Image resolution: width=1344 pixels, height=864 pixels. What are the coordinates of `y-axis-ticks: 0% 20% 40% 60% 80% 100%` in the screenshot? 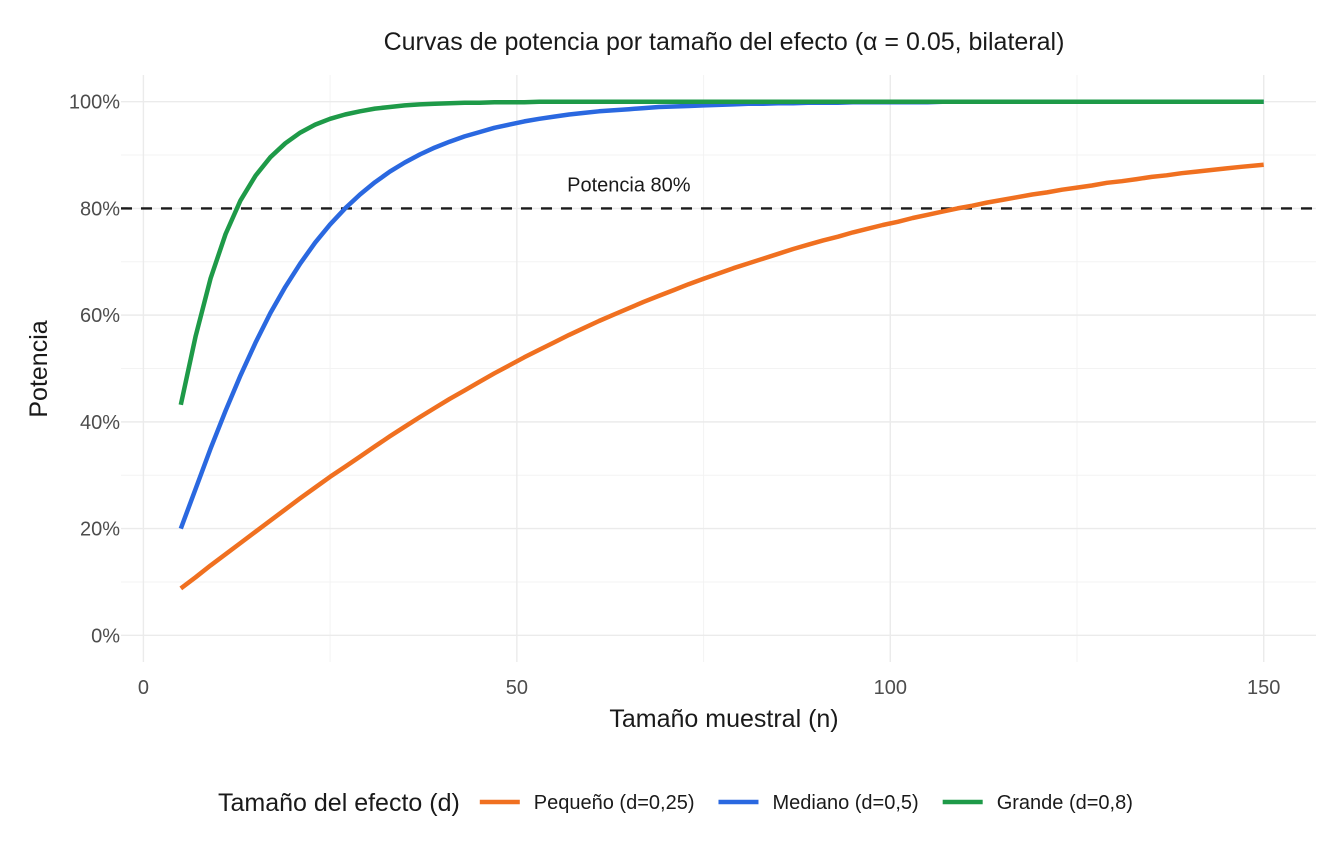 It's located at (94, 370).